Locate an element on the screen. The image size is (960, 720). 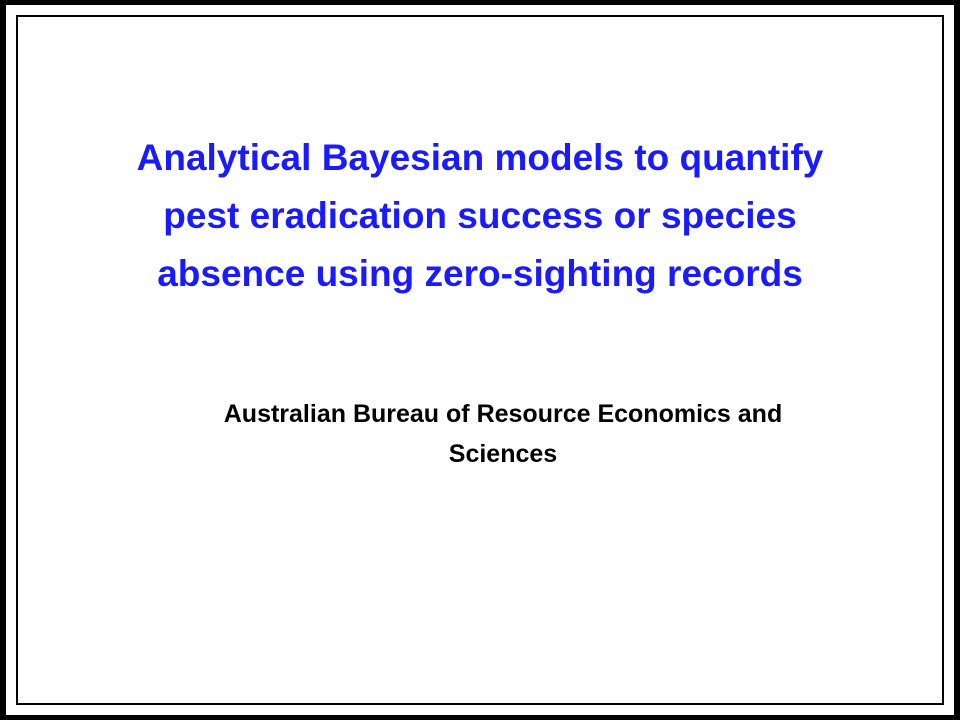
slide-title-line: Analytical Bayesian models to quantify is located at coordinates (480, 157).